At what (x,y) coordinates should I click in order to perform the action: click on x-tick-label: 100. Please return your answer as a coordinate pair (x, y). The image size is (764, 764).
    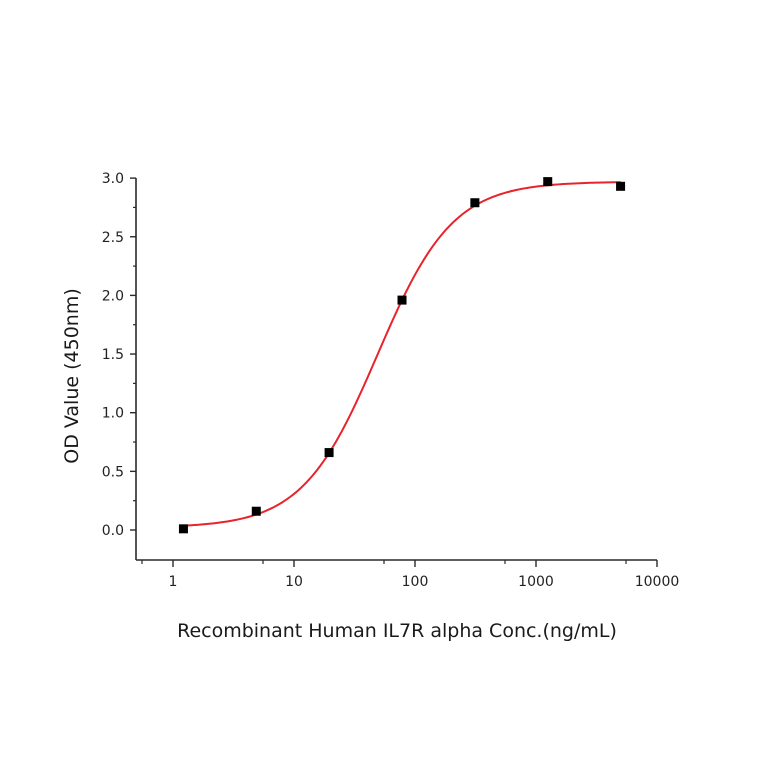
    Looking at the image, I should click on (415, 582).